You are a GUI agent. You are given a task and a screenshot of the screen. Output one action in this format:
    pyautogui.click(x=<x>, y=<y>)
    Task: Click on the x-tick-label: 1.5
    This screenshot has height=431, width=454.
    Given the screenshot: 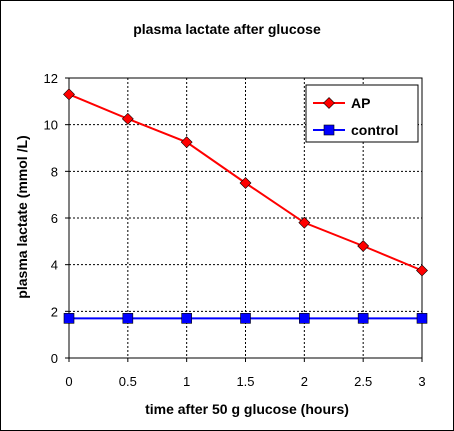 What is the action you would take?
    pyautogui.click(x=245, y=381)
    